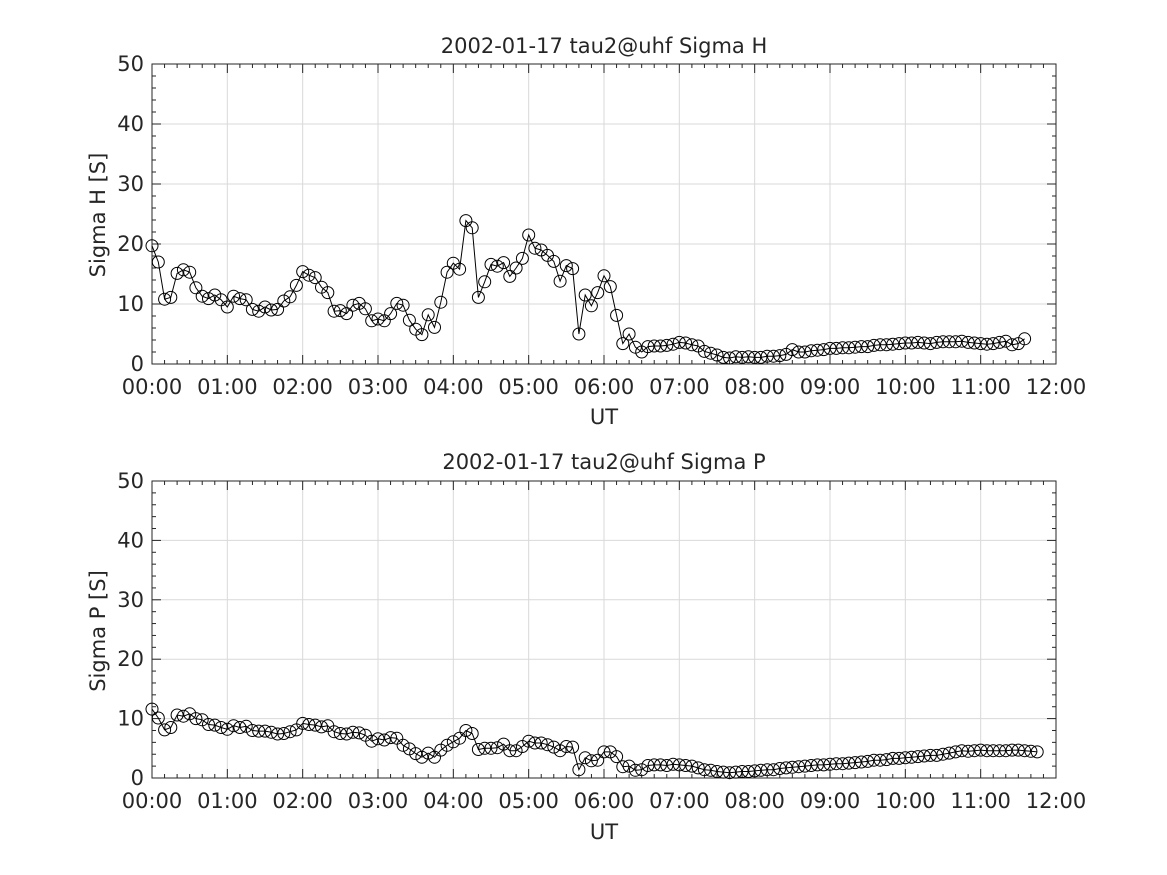 This screenshot has height=875, width=1167. What do you see at coordinates (754, 801) in the screenshot?
I see `x-tick-label: 08:00` at bounding box center [754, 801].